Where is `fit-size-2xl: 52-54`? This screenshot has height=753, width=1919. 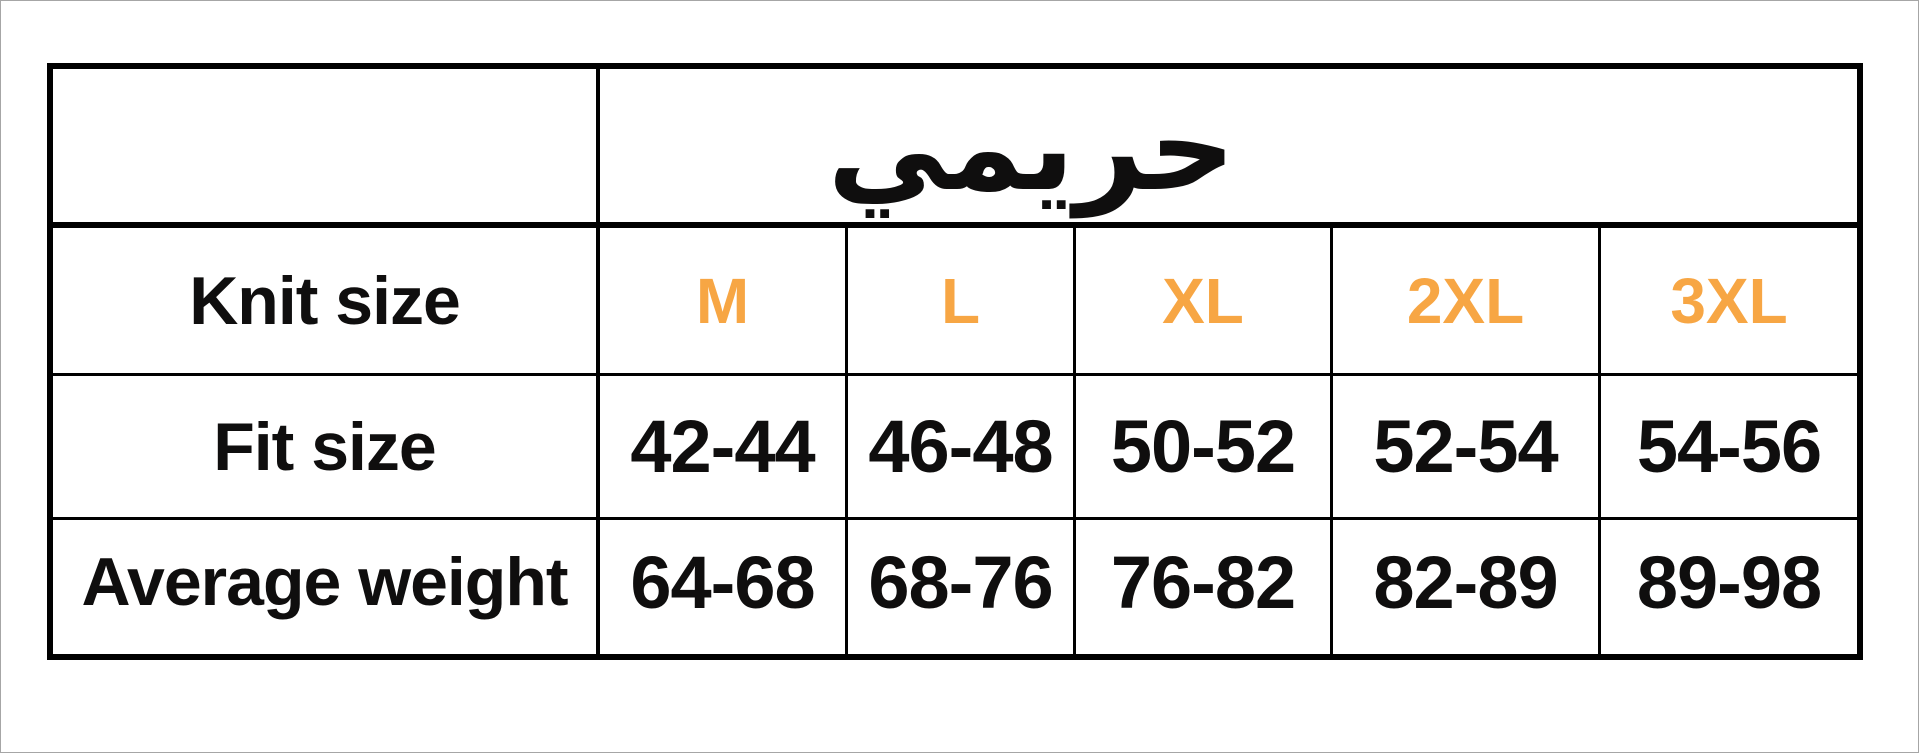
fit-size-2xl: 52-54 is located at coordinates (1465, 446).